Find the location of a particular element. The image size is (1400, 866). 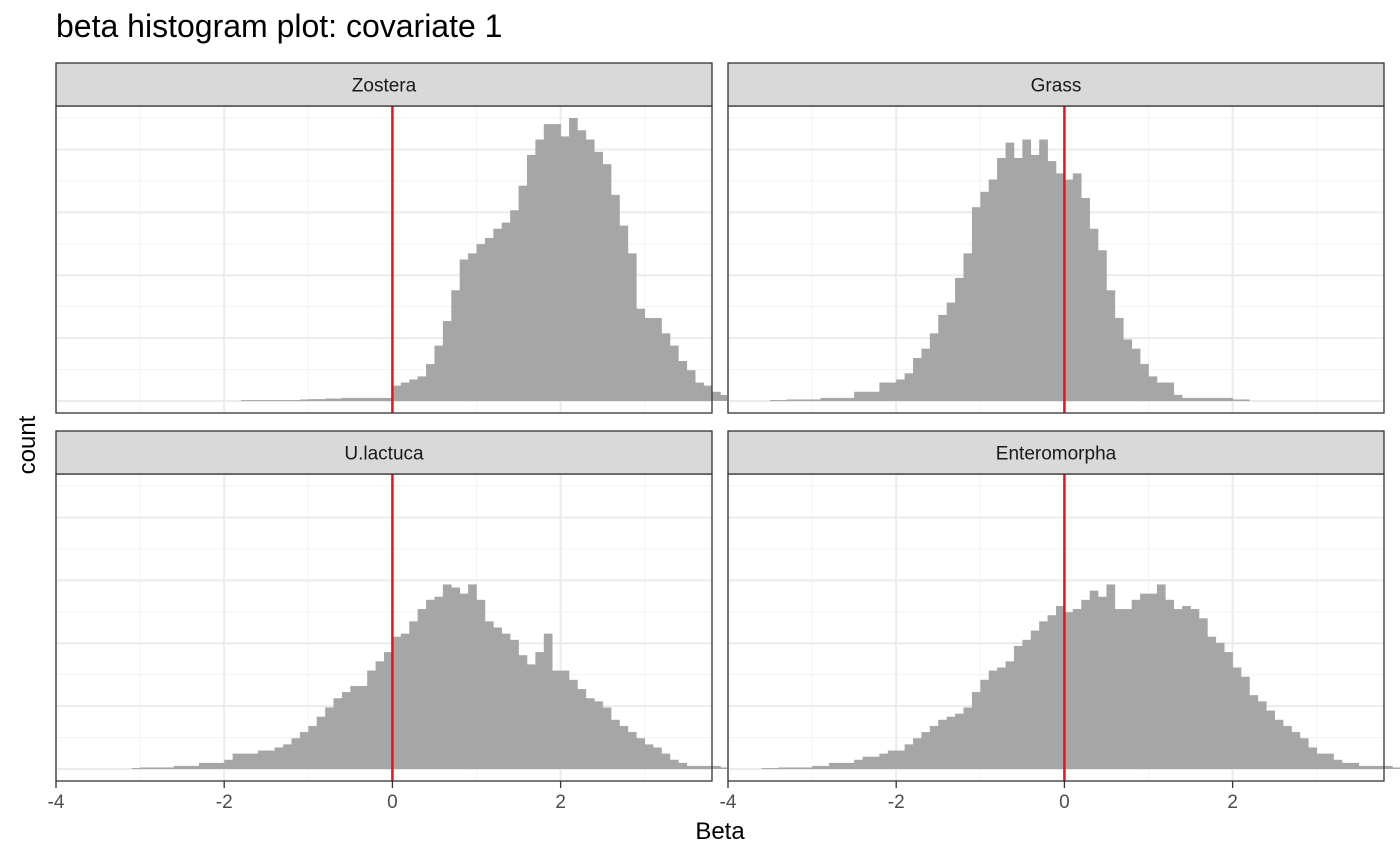

facet-strip-label: U.lactuca is located at coordinates (384, 454).